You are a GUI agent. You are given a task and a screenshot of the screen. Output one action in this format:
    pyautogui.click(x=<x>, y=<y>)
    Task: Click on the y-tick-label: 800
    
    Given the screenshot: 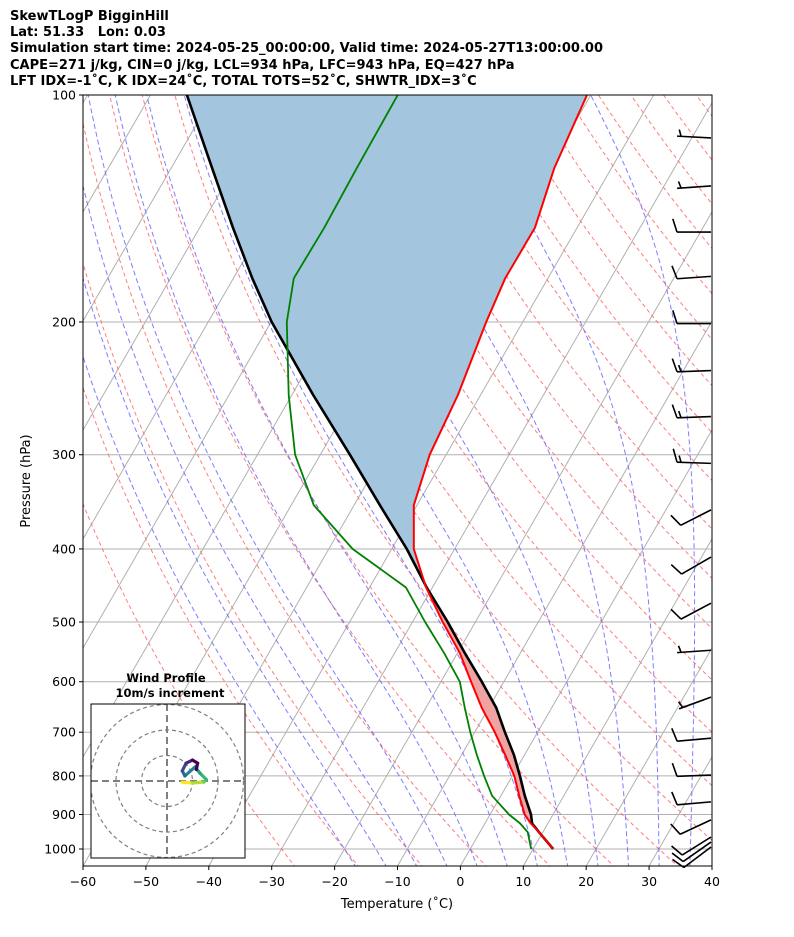 What is the action you would take?
    pyautogui.click(x=64, y=775)
    